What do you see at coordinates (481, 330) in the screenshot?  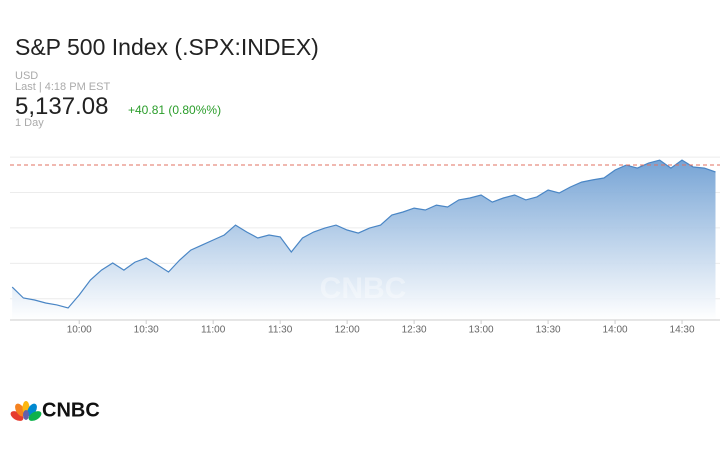 I see `x-tick-label: 13:00` at bounding box center [481, 330].